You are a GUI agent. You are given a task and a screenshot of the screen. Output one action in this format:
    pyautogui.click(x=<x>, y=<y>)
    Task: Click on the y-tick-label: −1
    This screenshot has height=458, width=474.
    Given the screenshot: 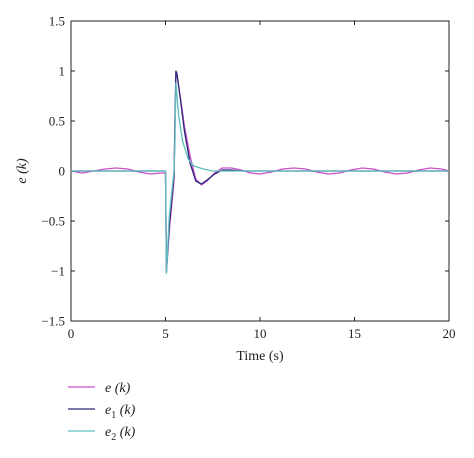 What is the action you would take?
    pyautogui.click(x=58, y=271)
    